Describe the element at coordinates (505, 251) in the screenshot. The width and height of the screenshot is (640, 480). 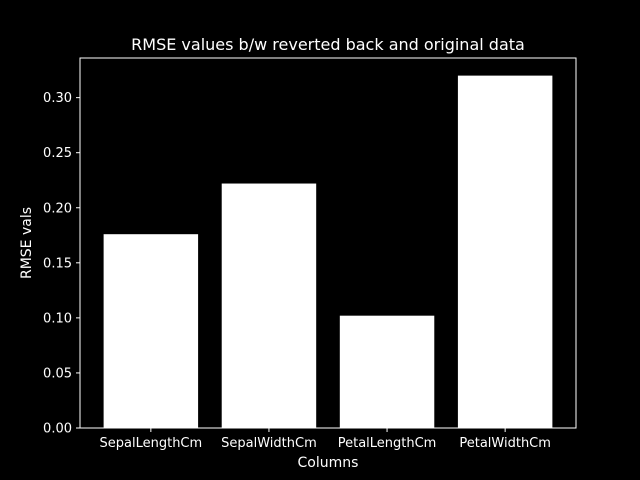
I see `bar-PetalWidthCm` at that location.